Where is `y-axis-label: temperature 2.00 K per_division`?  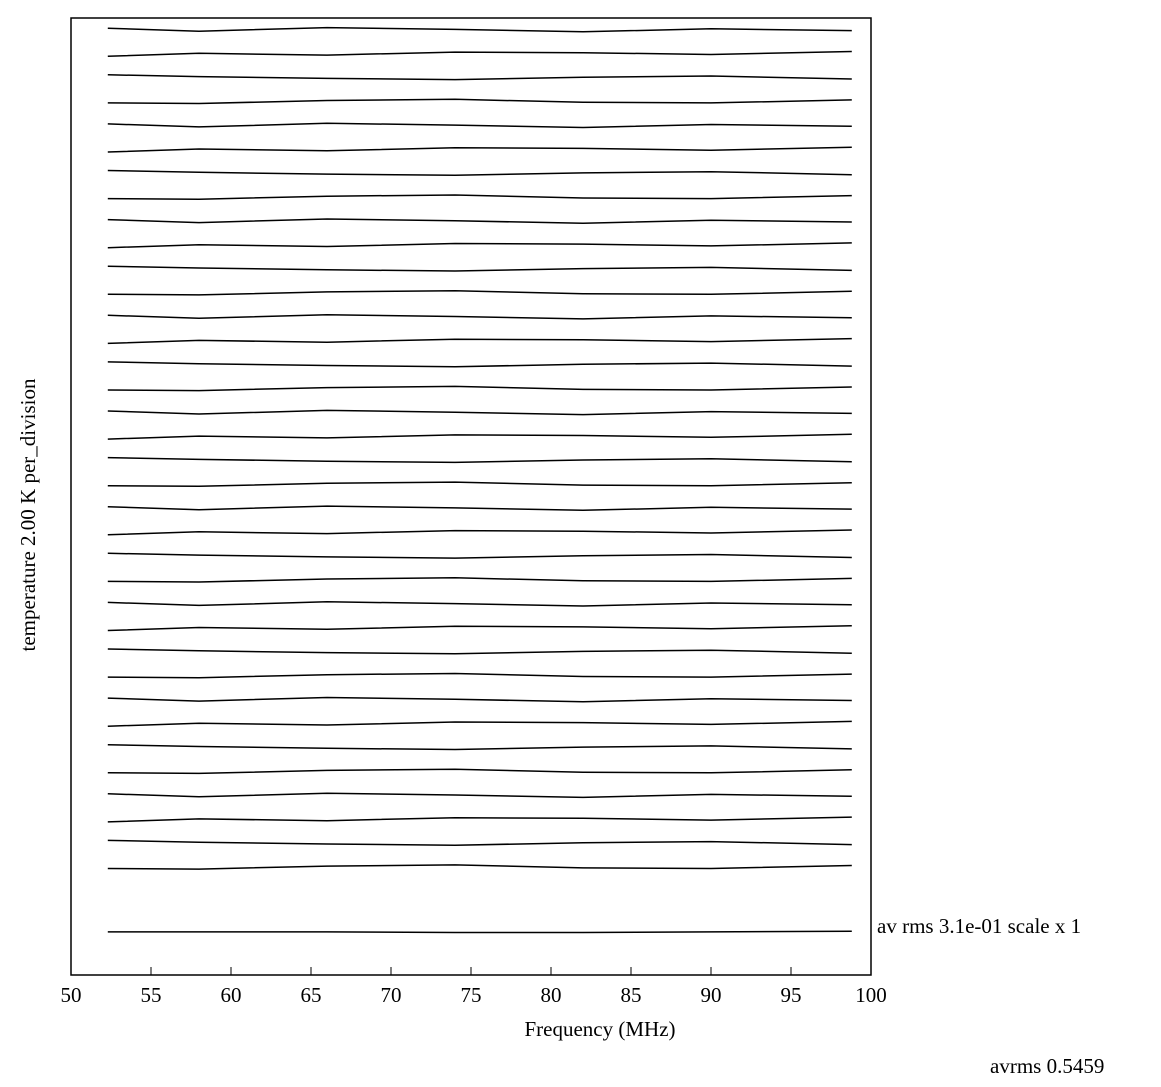
y-axis-label: temperature 2.00 K per_division is located at coordinates (28, 514).